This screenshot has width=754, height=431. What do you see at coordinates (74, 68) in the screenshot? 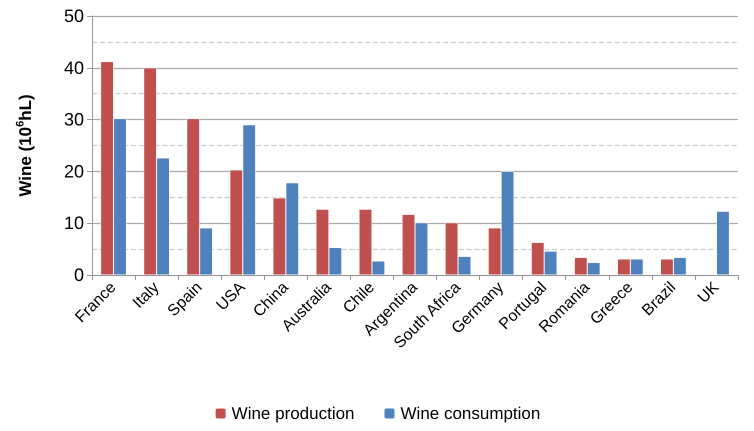
I see `y-tick-label: 40` at bounding box center [74, 68].